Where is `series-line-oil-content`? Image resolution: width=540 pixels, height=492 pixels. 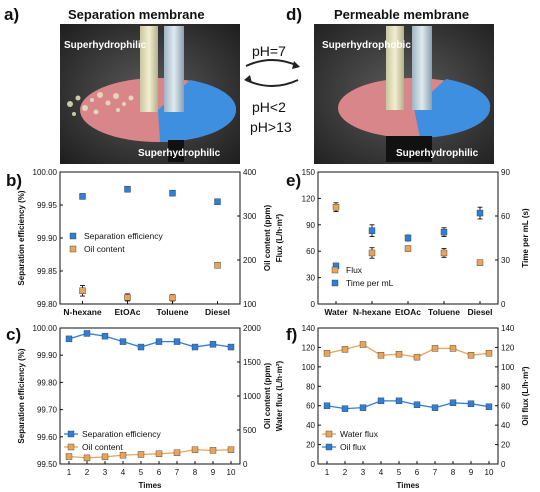 series-line-oil-content is located at coordinates (150, 454).